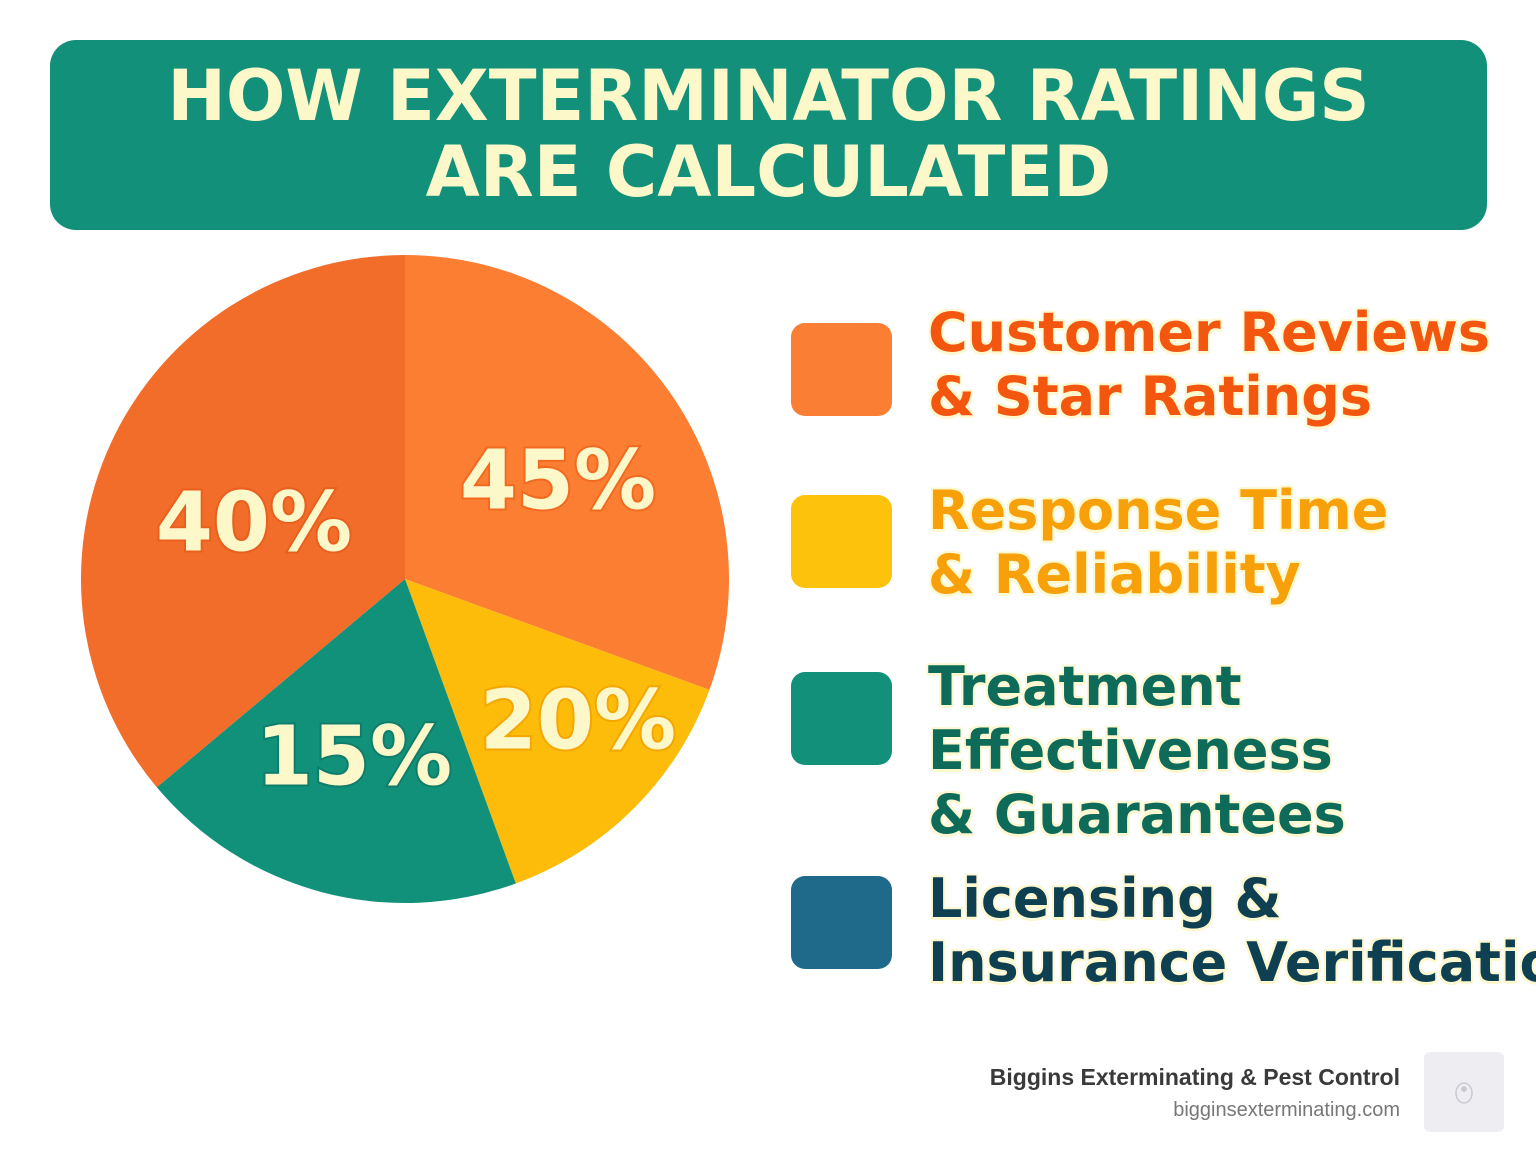  What do you see at coordinates (1150, 396) in the screenshot?
I see `legend-label-line: & Star Ratings` at bounding box center [1150, 396].